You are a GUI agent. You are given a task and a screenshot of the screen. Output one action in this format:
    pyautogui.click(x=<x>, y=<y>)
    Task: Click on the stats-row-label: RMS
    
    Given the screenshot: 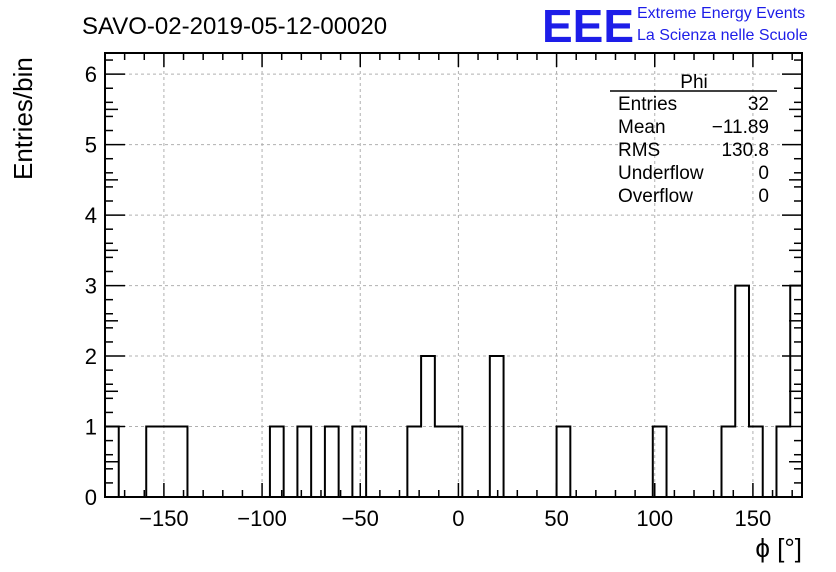 What is the action you would take?
    pyautogui.click(x=639, y=150)
    